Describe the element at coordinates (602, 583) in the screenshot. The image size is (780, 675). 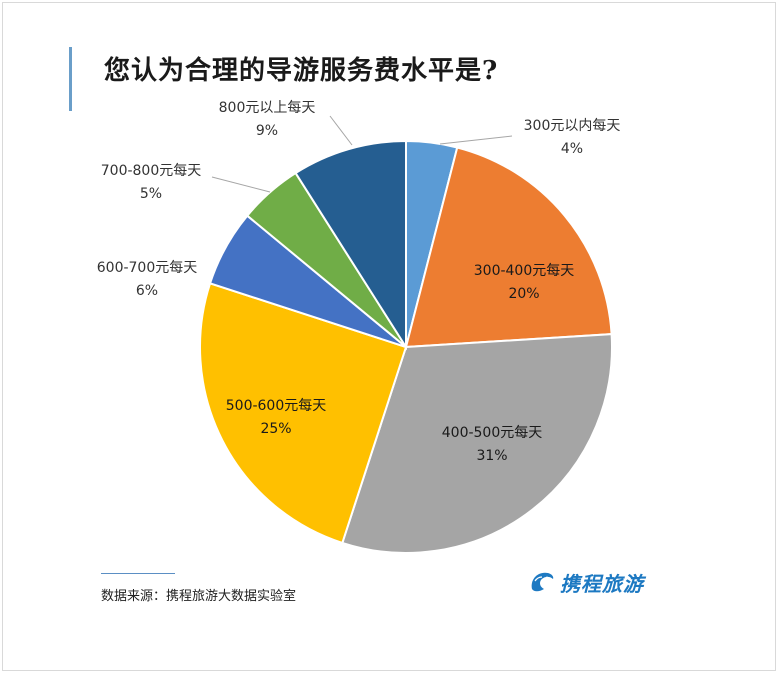
I see `logo-text: 携程旅游` at that location.